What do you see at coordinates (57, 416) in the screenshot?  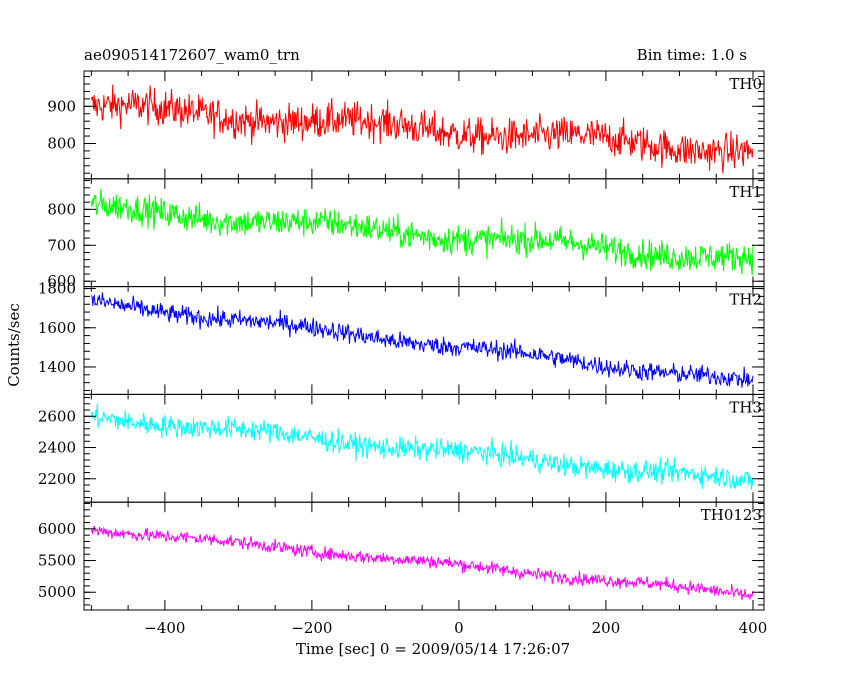 I see `y-tick-label: 2600` at bounding box center [57, 416].